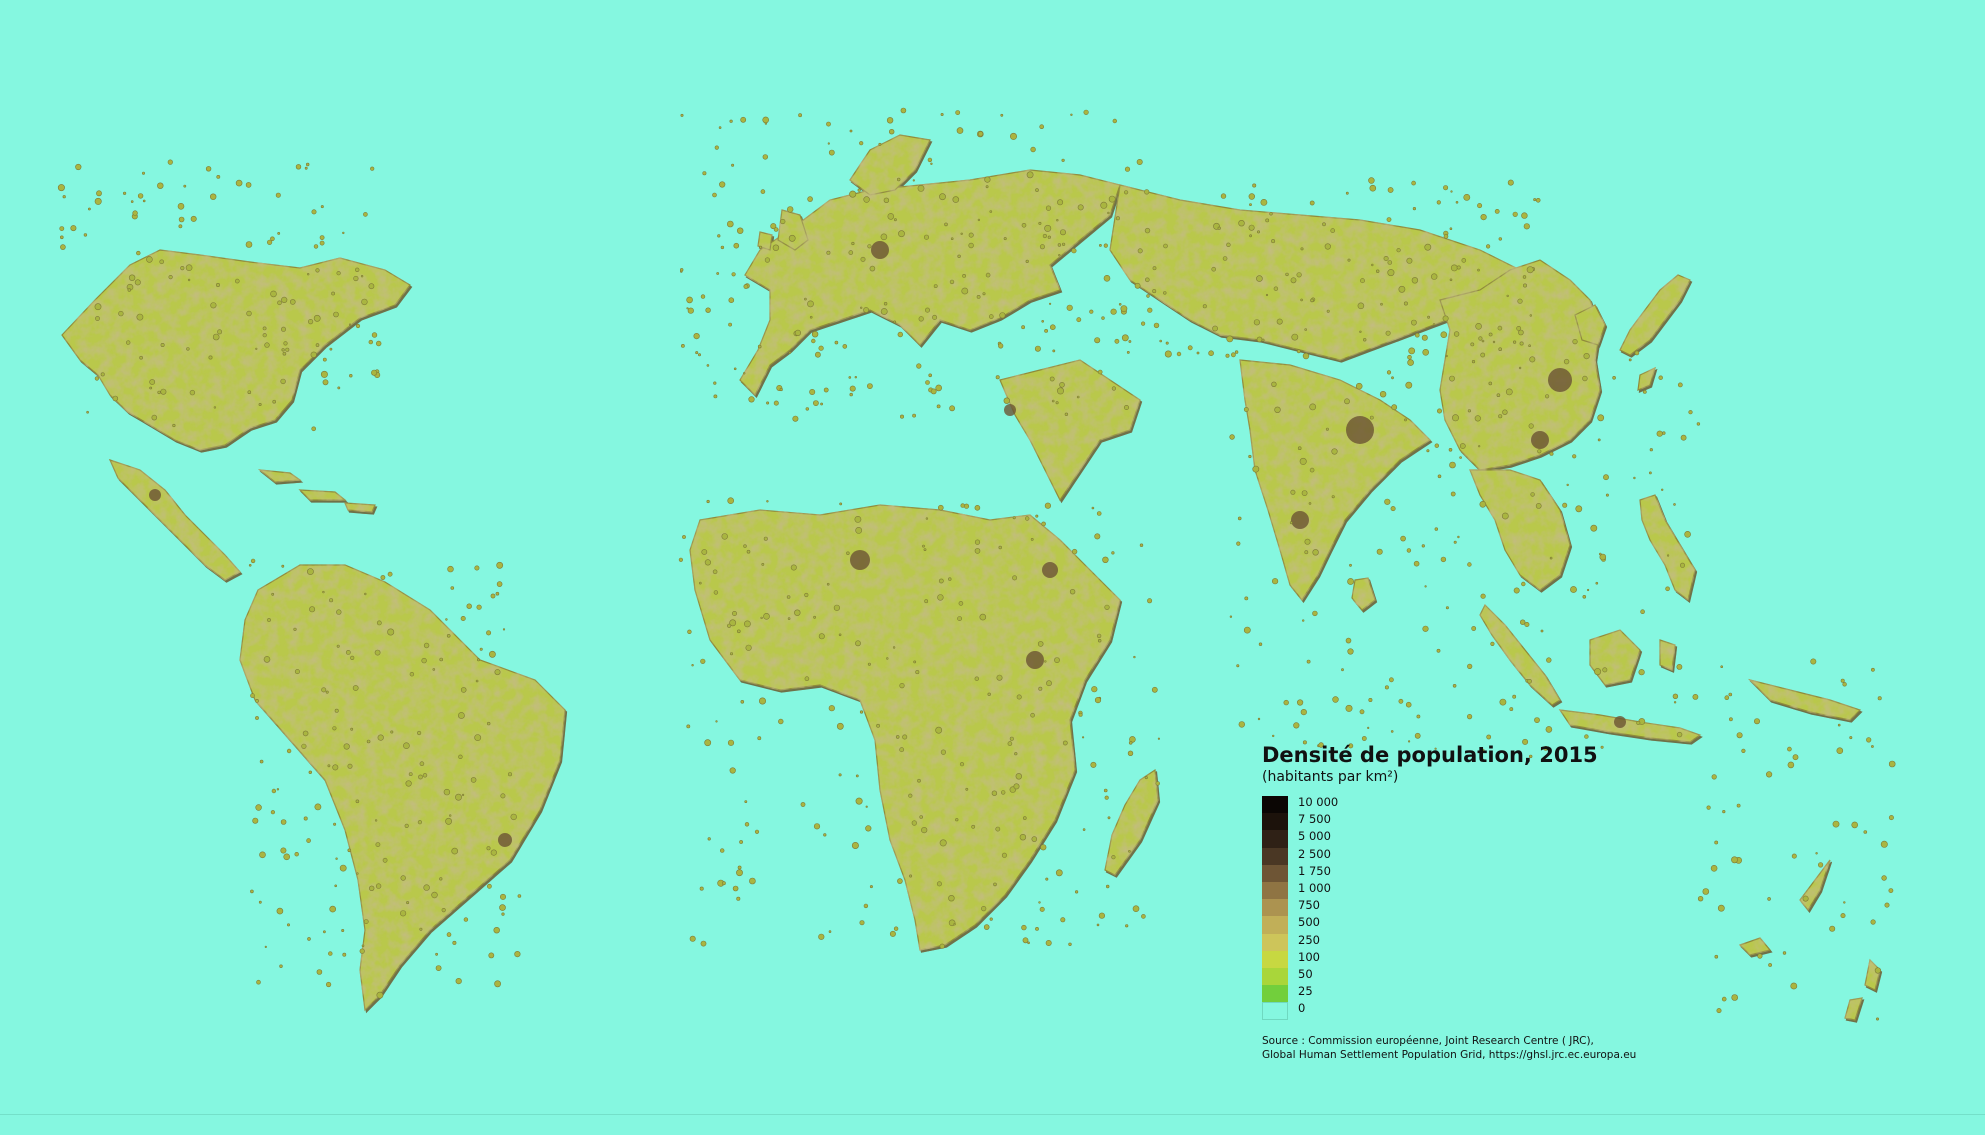  What do you see at coordinates (1275, 805) in the screenshot?
I see `legend-swatch` at bounding box center [1275, 805].